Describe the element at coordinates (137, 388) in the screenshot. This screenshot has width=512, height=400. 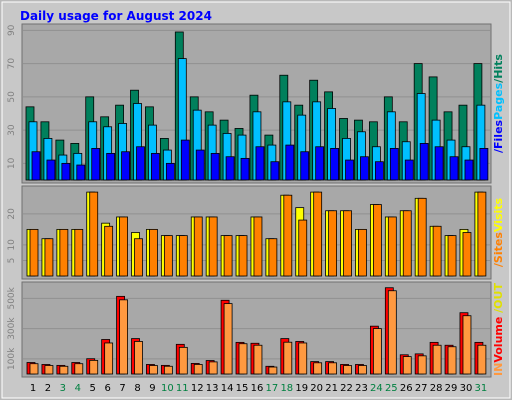
I see `x-tick-label: 8` at that location.